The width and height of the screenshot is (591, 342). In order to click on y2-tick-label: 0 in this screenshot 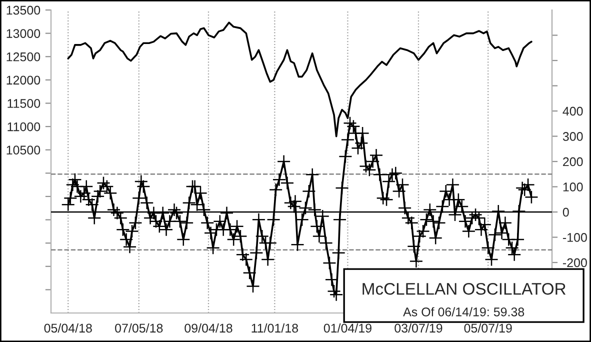, I will do `click(565, 212)`.